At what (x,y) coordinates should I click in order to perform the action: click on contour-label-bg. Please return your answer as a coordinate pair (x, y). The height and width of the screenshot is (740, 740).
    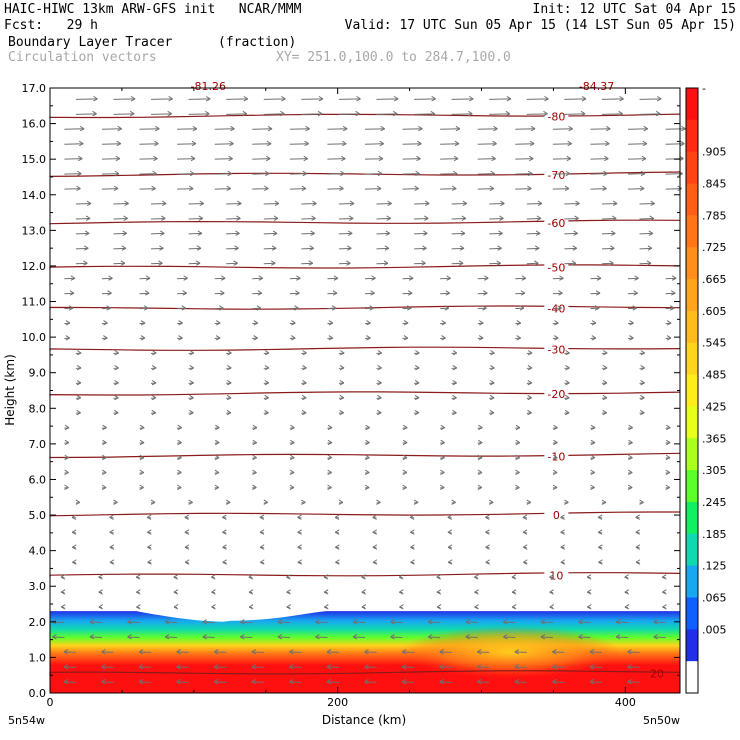
    Looking at the image, I should click on (556, 575).